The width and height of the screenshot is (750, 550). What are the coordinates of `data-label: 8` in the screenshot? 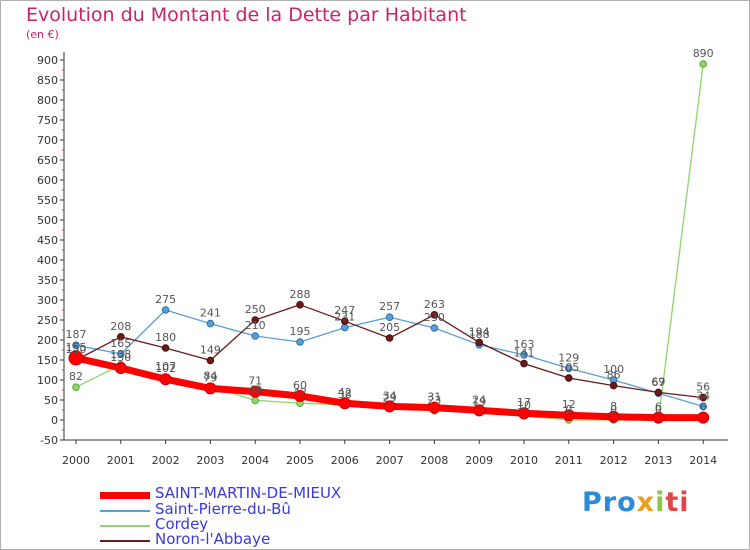 It's located at (613, 406).